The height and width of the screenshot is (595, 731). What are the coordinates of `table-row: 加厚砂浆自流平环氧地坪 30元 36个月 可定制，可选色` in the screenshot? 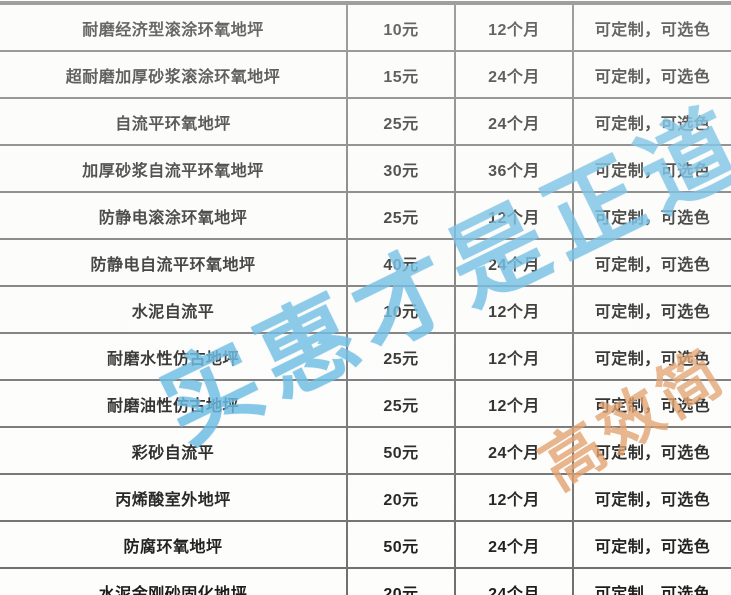 It's located at (365, 168).